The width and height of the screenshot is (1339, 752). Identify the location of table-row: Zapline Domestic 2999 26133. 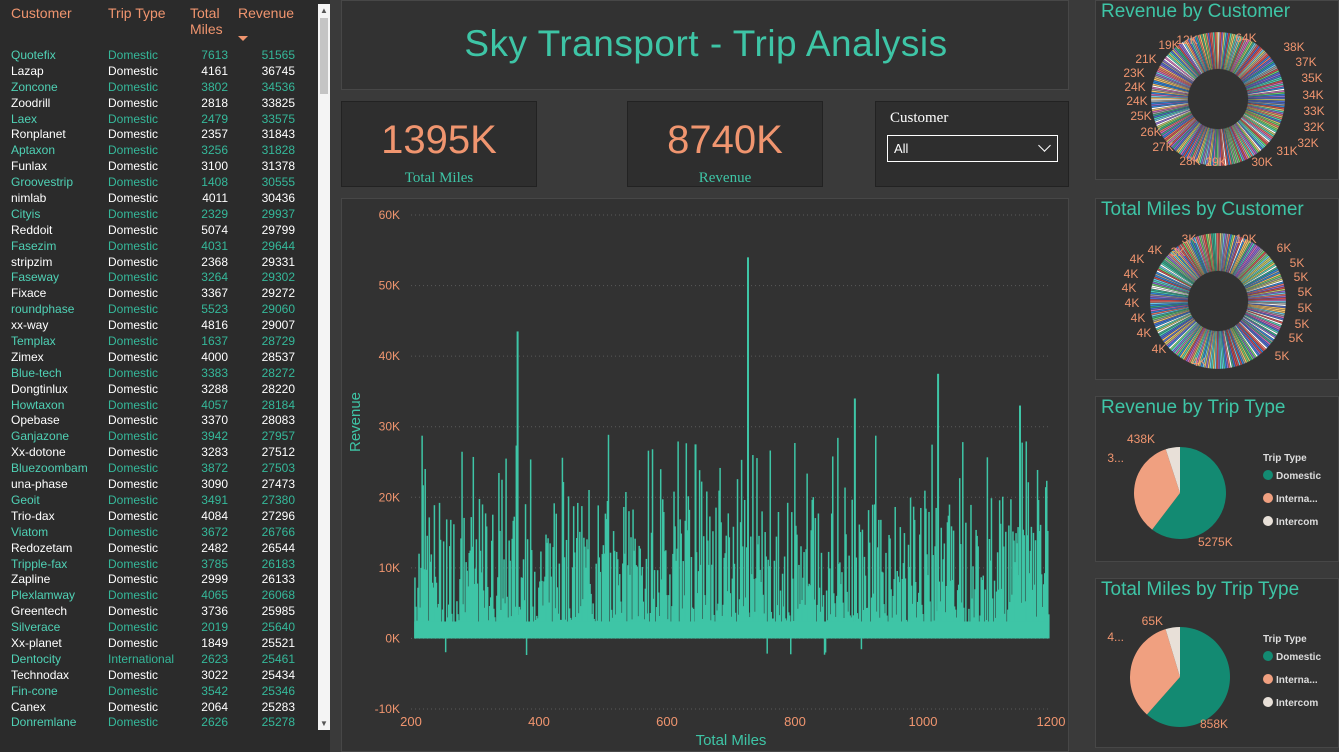
(159, 580).